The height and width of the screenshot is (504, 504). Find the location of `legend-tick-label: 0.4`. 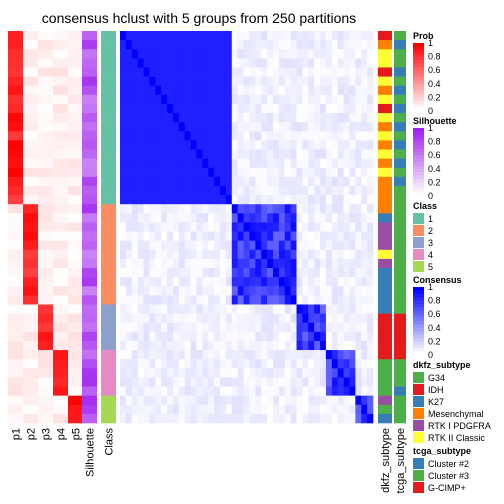

legend-tick-label: 0.4 is located at coordinates (434, 169).